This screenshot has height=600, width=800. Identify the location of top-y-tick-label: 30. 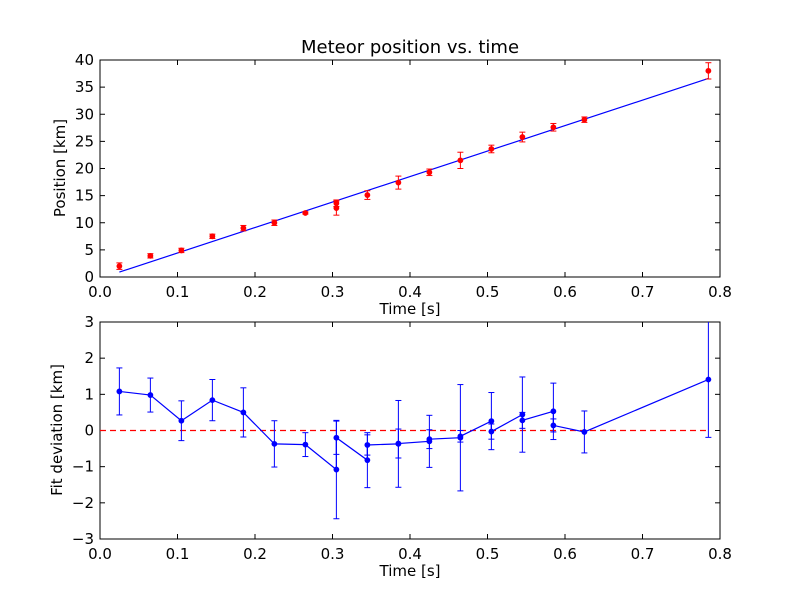
(84, 114).